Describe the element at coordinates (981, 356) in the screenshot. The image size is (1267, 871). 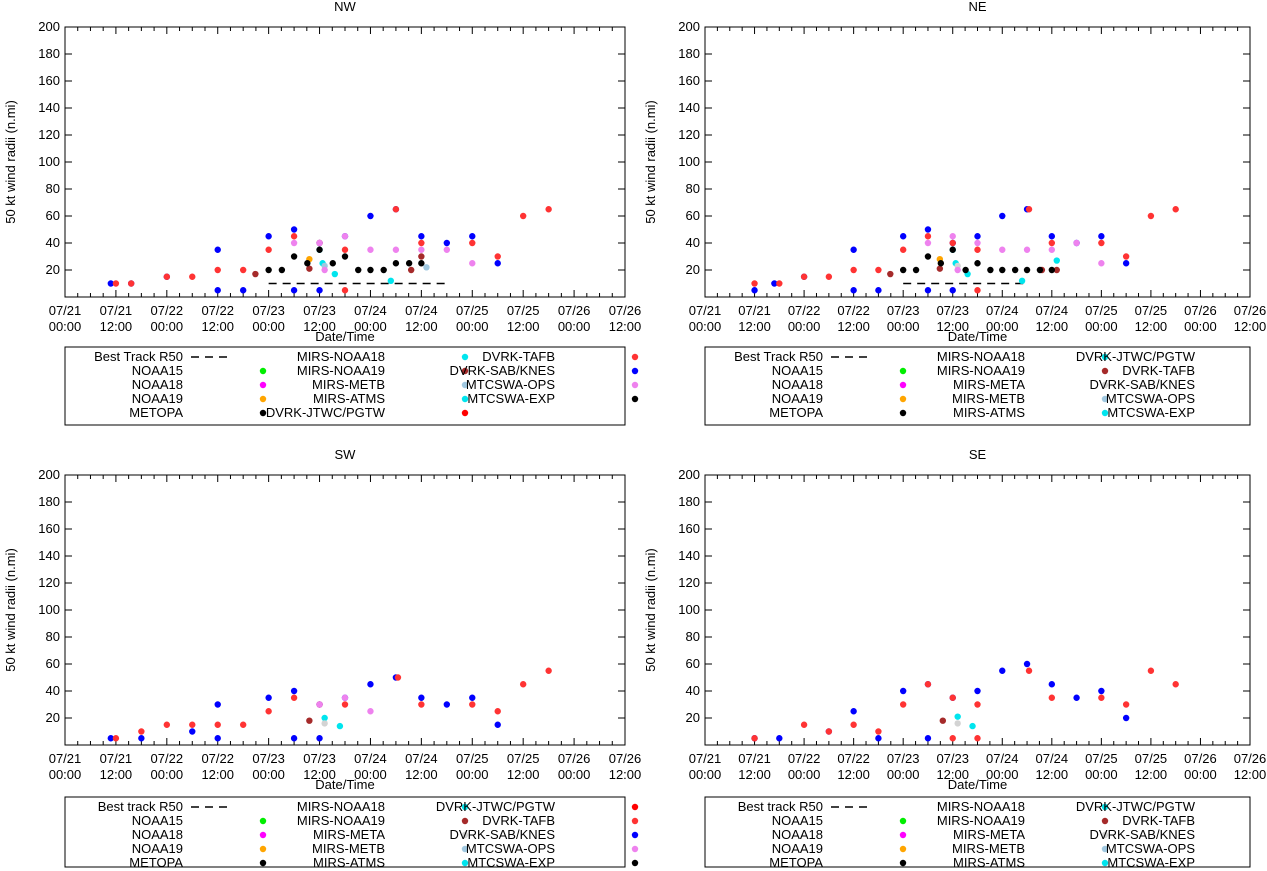
I see `legend-label: MIRS-NOAA18` at that location.